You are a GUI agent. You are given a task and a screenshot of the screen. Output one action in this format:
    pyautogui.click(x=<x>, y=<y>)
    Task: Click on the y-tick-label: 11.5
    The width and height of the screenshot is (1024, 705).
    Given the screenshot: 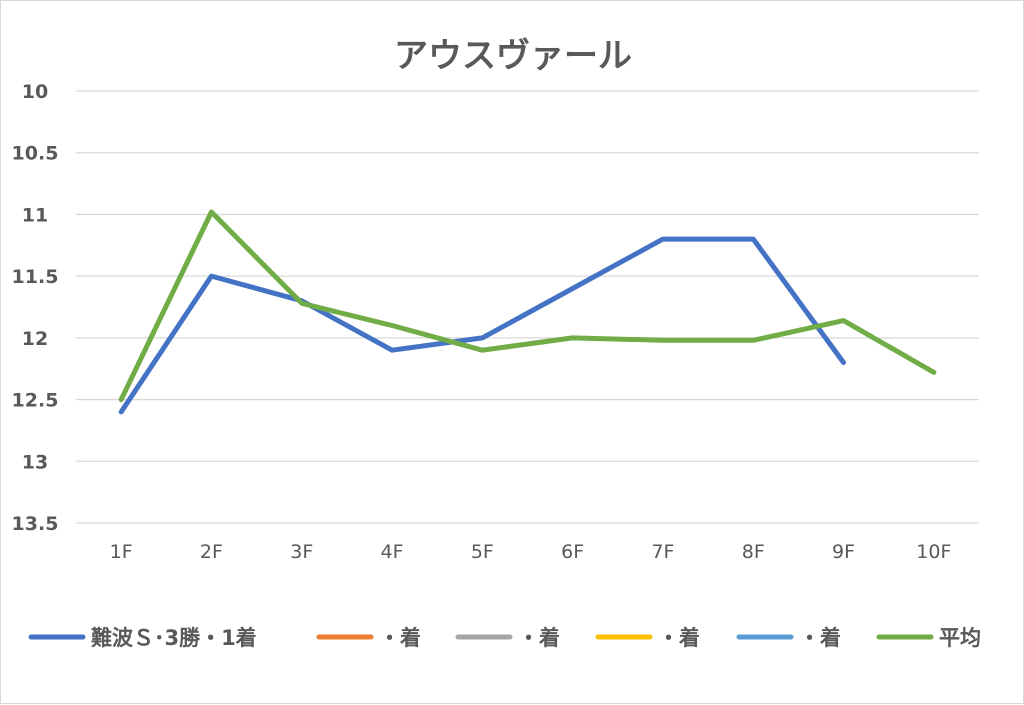 What is the action you would take?
    pyautogui.click(x=35, y=277)
    